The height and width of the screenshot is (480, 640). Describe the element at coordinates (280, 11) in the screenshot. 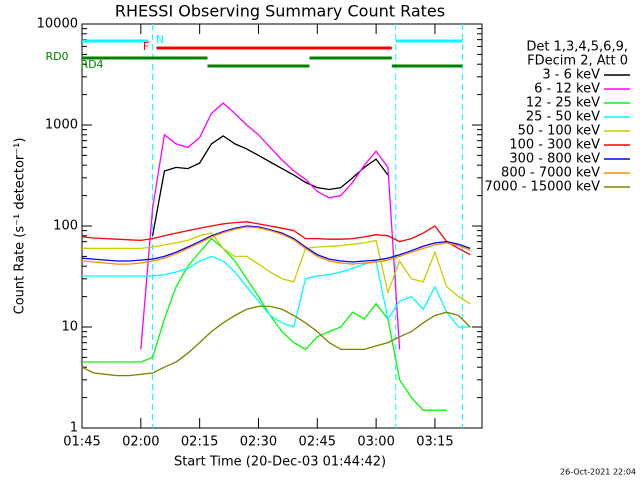

I see `chart-title: RHESSI Observing Summary Count Rates` at that location.